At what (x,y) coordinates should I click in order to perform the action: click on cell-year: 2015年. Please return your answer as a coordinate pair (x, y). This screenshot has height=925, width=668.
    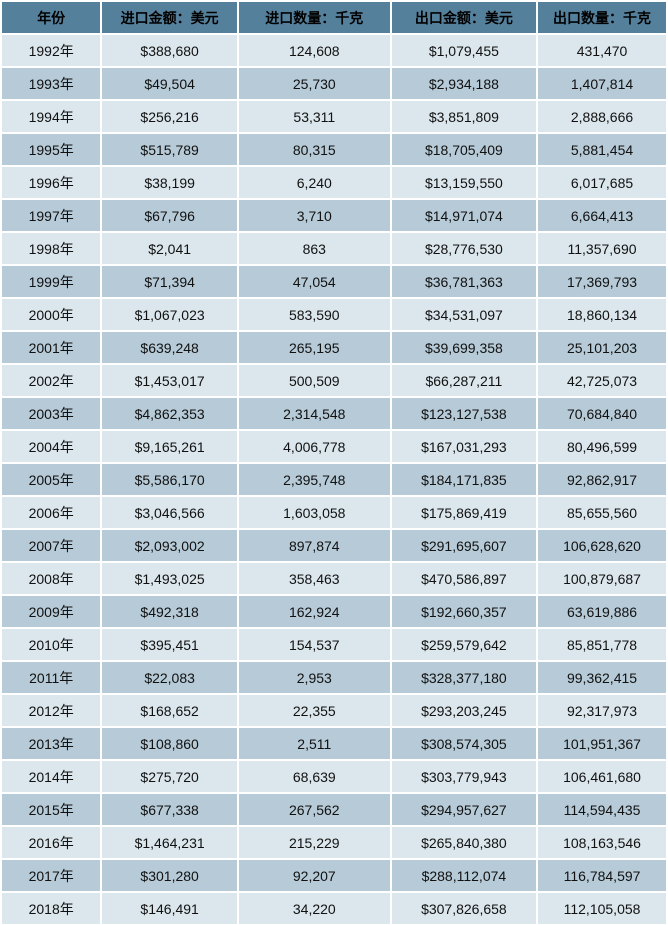
    Looking at the image, I should click on (51, 809).